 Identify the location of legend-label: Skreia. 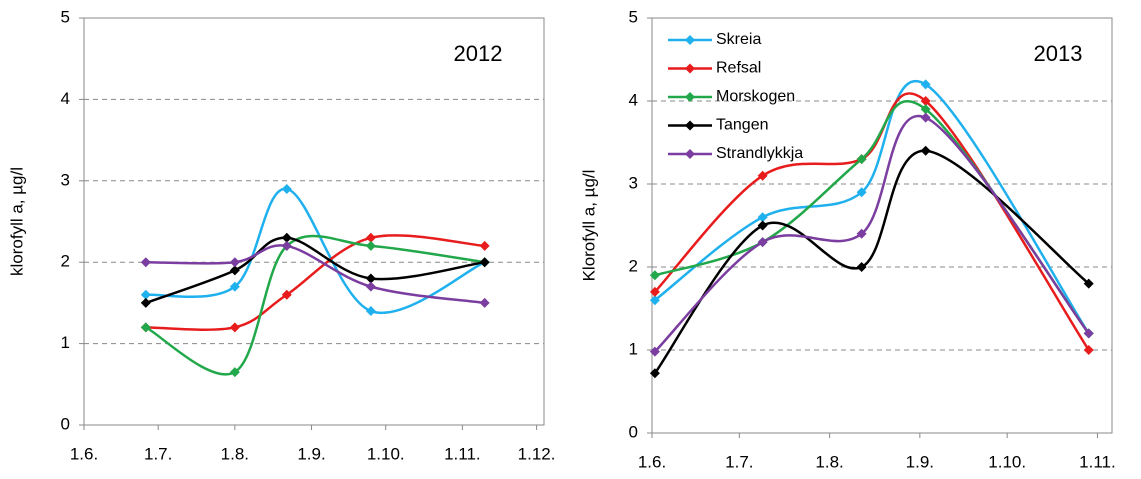
(738, 39).